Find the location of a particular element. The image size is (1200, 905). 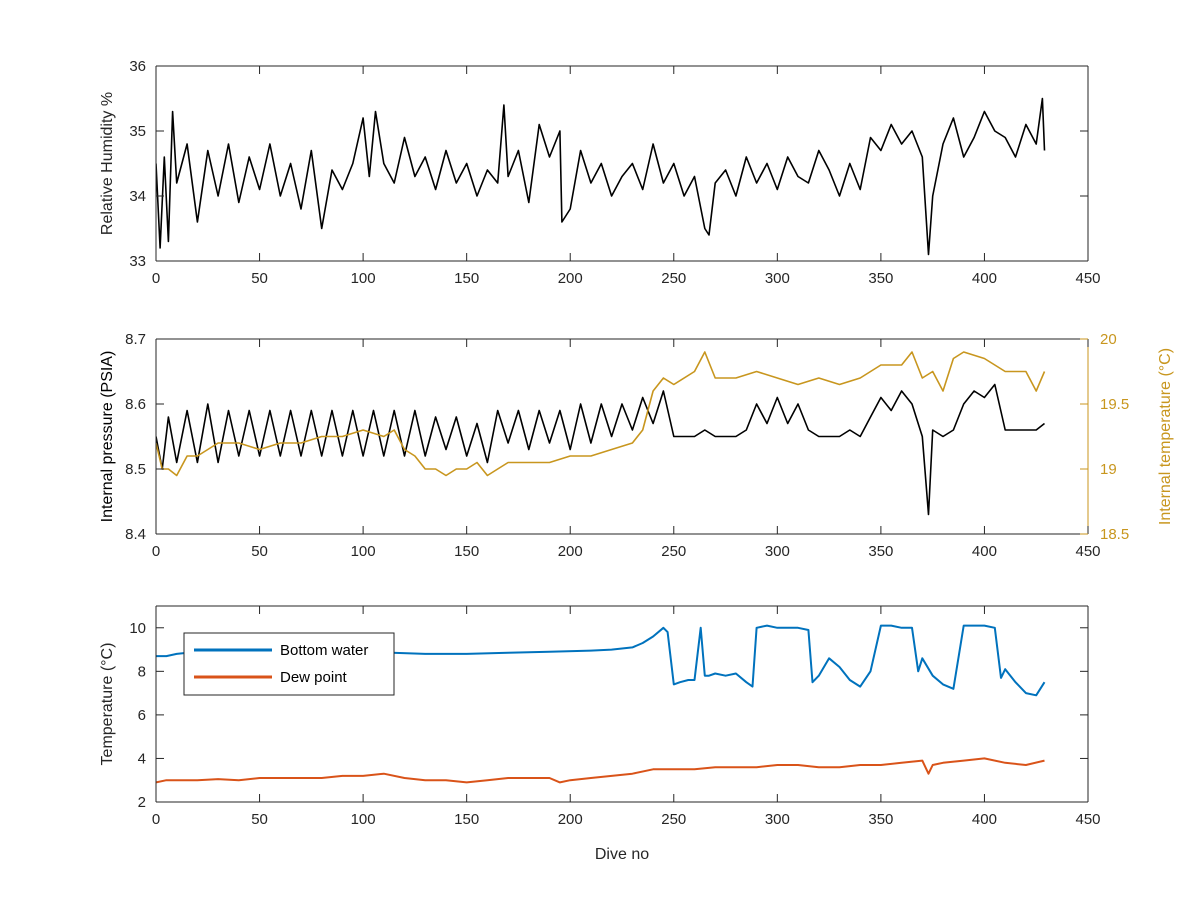

y-right-tick-label: 18.5 is located at coordinates (1114, 534).